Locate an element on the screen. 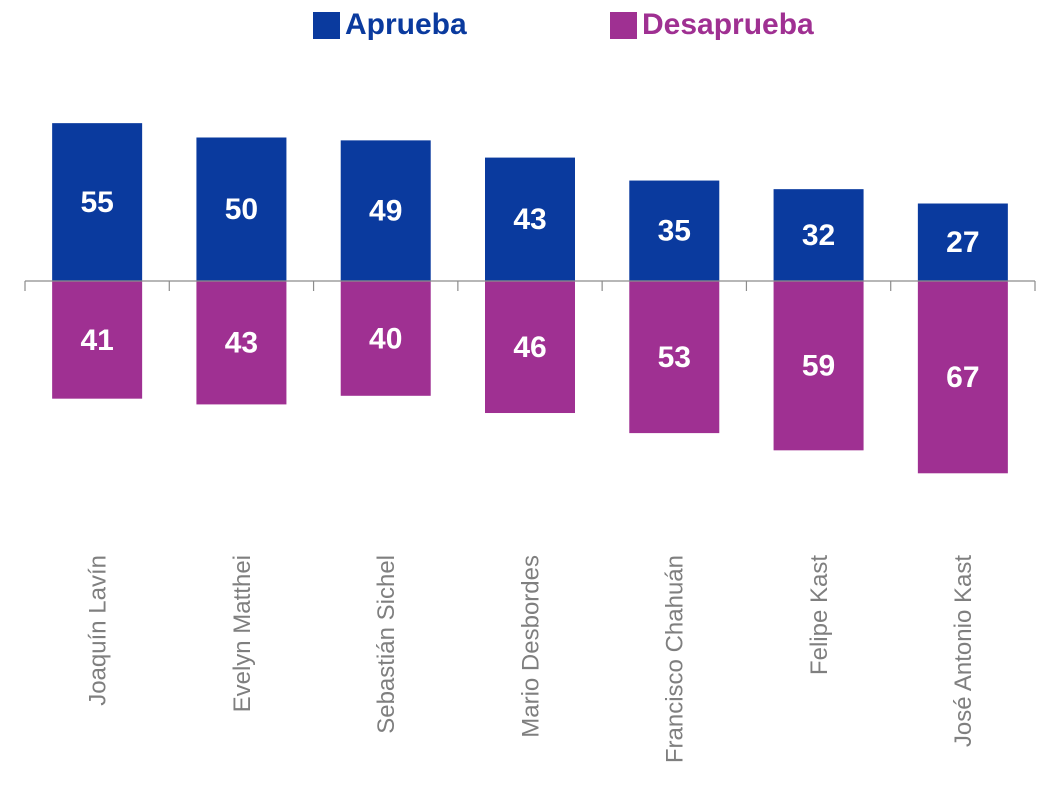  x-tick-label: Sebastián Sichel is located at coordinates (386, 644).